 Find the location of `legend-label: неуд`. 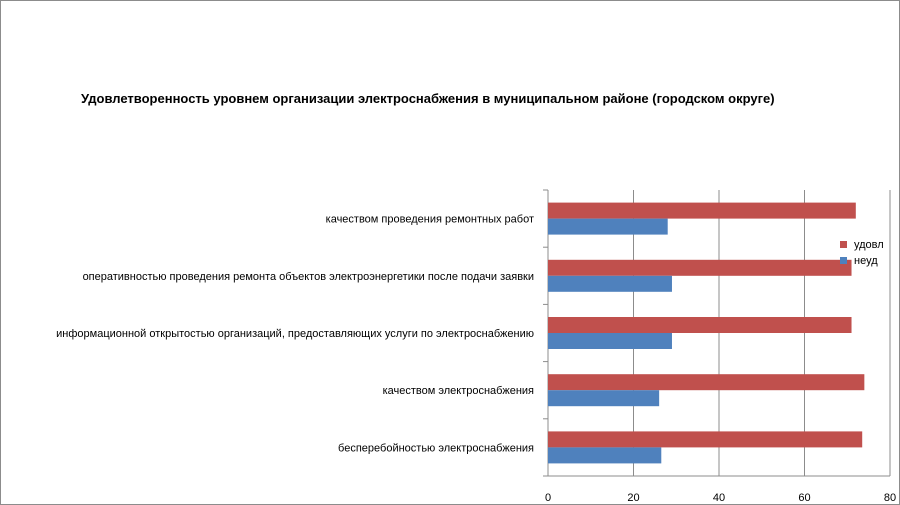

legend-label: неуд is located at coordinates (866, 261).